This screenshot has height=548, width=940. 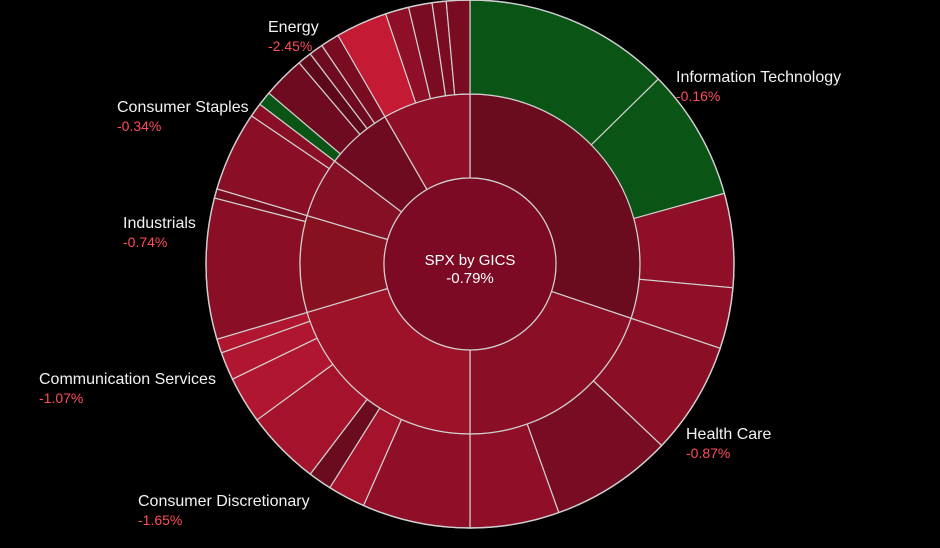 I want to click on sector-label-energy: Energy -2.45%, so click(x=293, y=37).